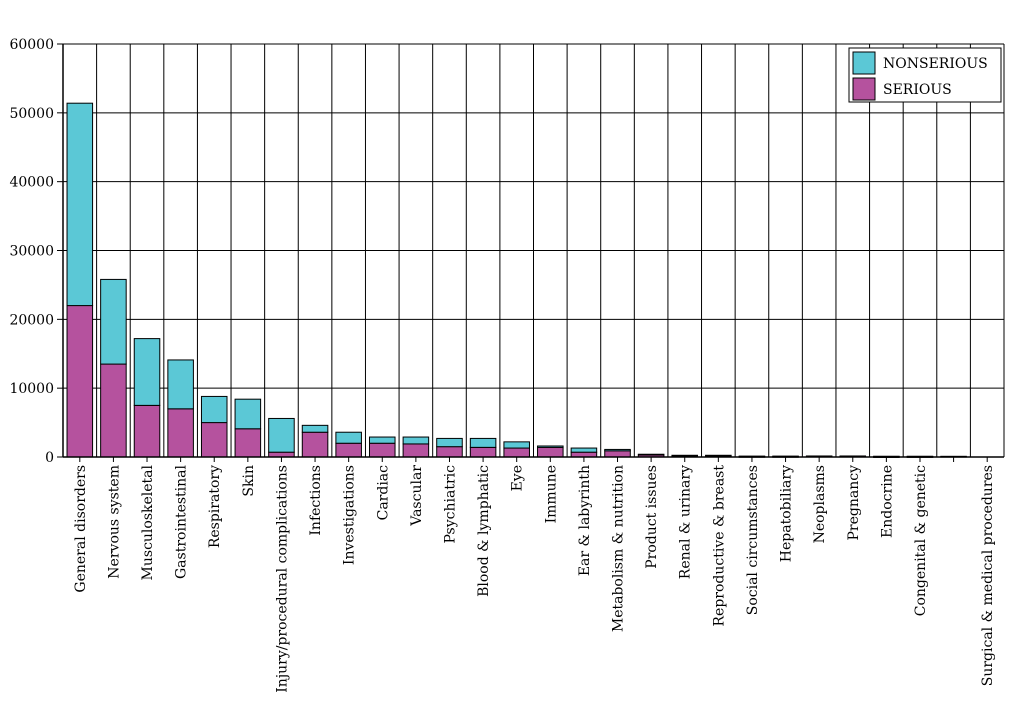 The image size is (1024, 717). I want to click on x-tick-label: Infections, so click(316, 500).